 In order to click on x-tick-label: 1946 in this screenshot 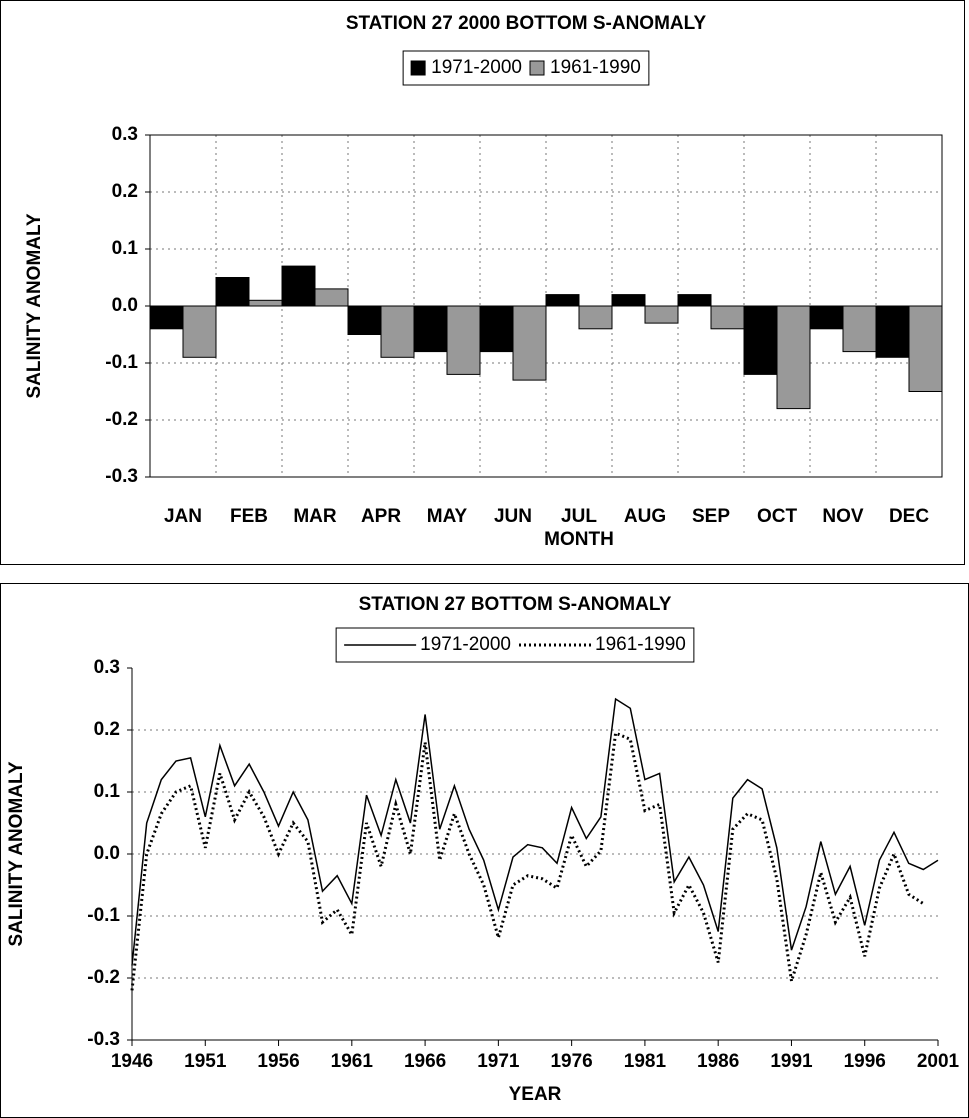, I will do `click(132, 1061)`.